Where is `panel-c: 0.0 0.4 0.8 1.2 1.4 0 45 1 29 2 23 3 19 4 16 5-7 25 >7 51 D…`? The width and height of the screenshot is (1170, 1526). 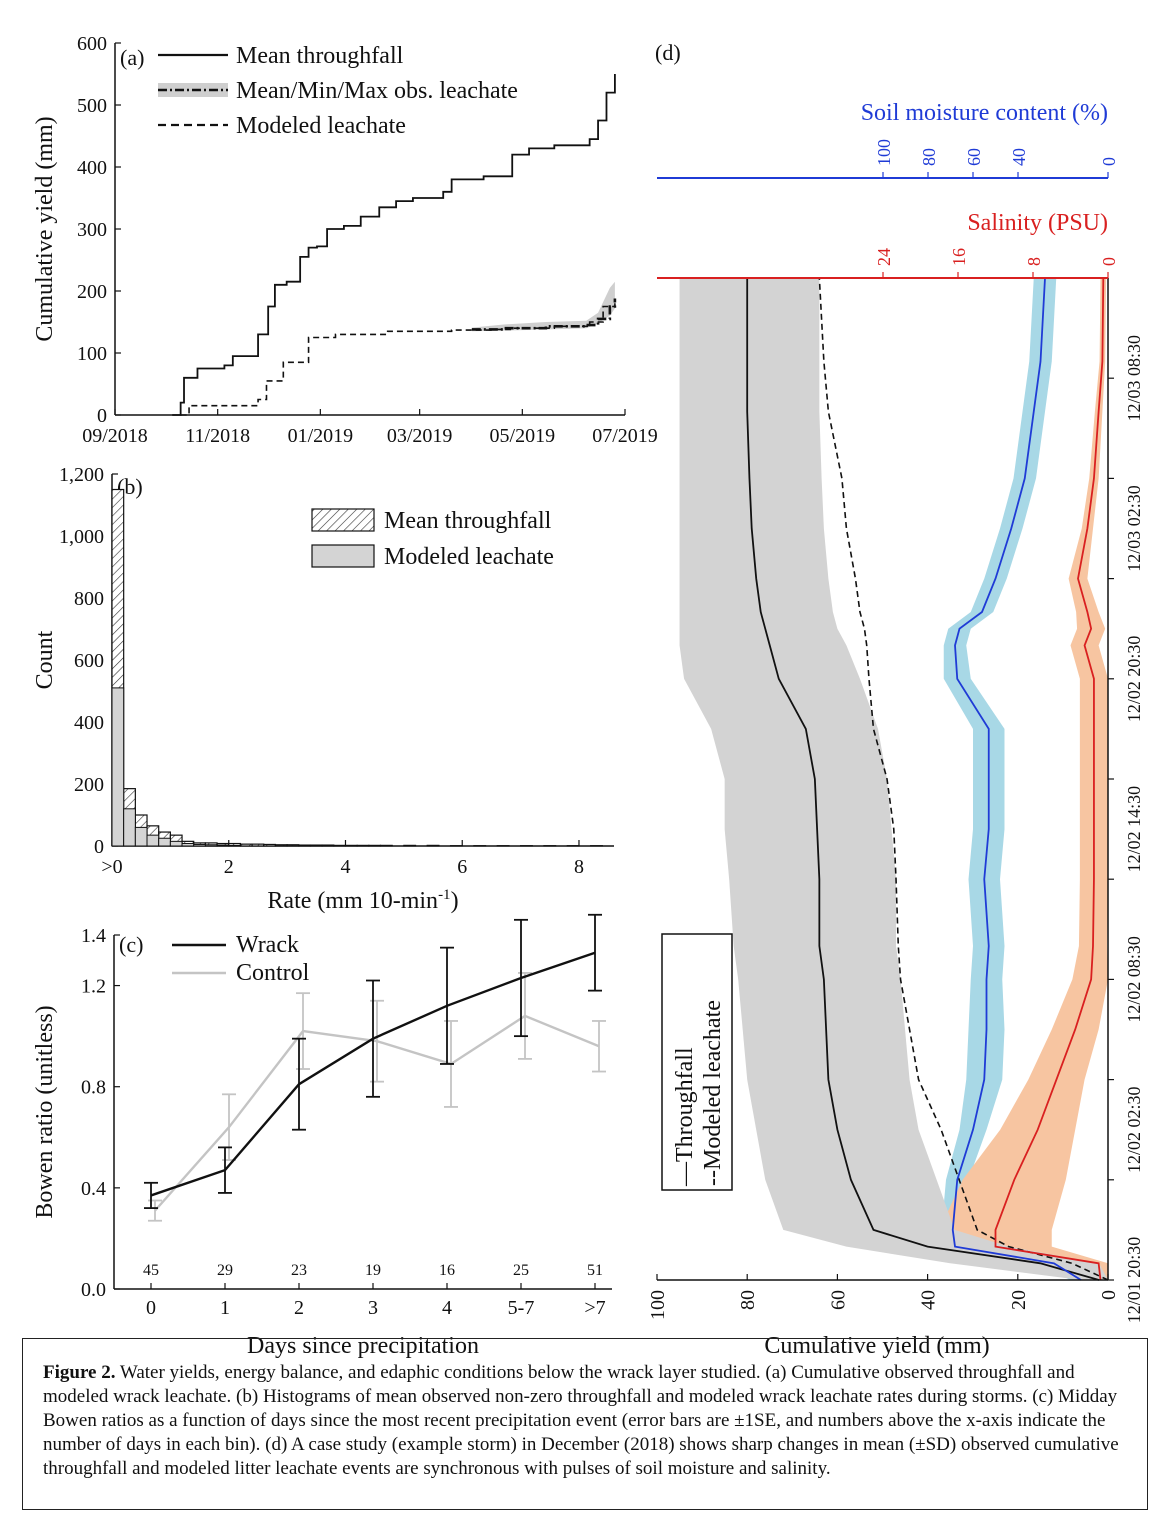 panel-c: 0.0 0.4 0.8 1.2 1.4 0 45 1 29 2 23 3 19 4 16 5-7 25 >7 51 D… is located at coordinates (322, 1136).